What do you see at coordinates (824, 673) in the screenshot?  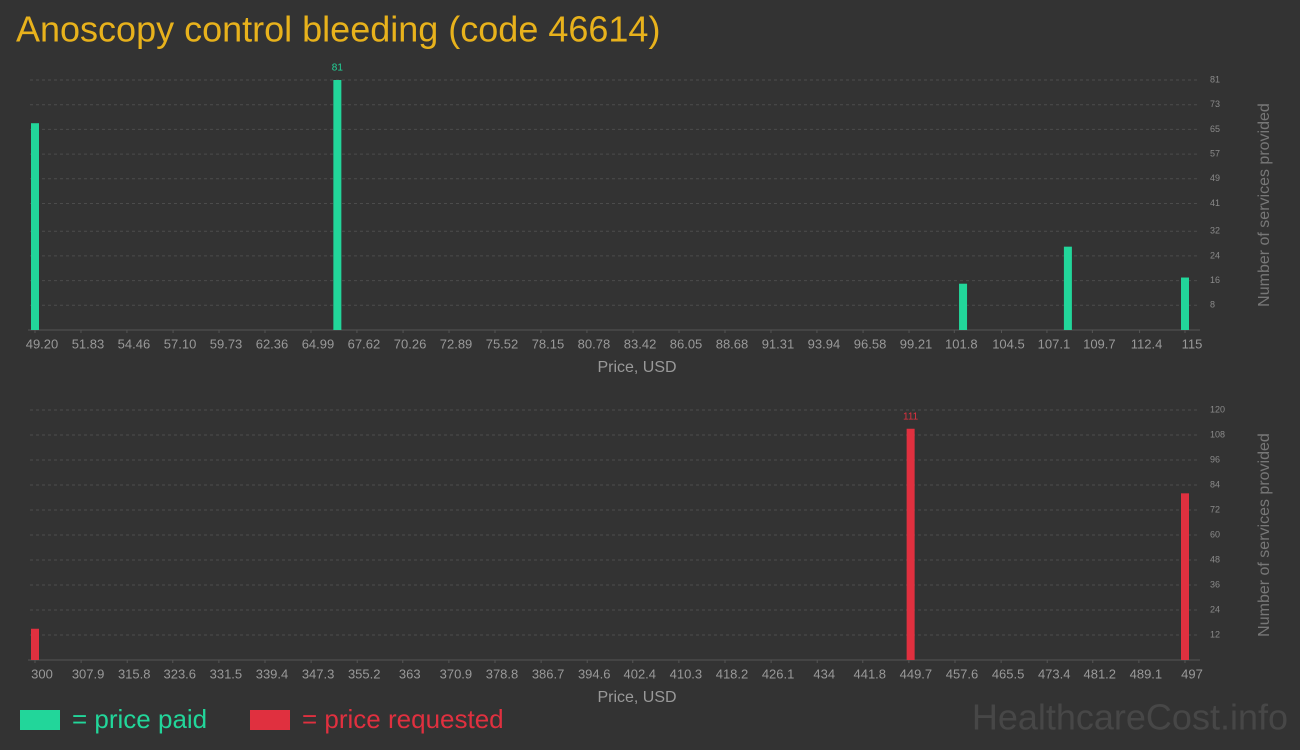 I see `x-tick-label: 434` at bounding box center [824, 673].